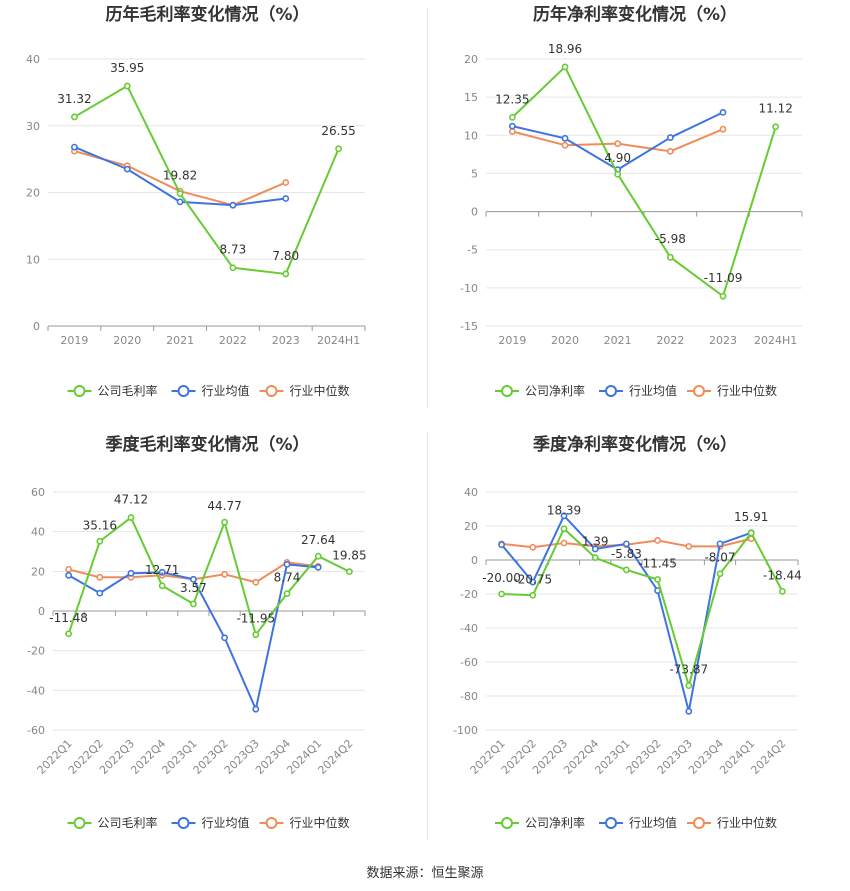 Image resolution: width=850 pixels, height=891 pixels. What do you see at coordinates (469, 326) in the screenshot?
I see `y-tick-label: -15` at bounding box center [469, 326].